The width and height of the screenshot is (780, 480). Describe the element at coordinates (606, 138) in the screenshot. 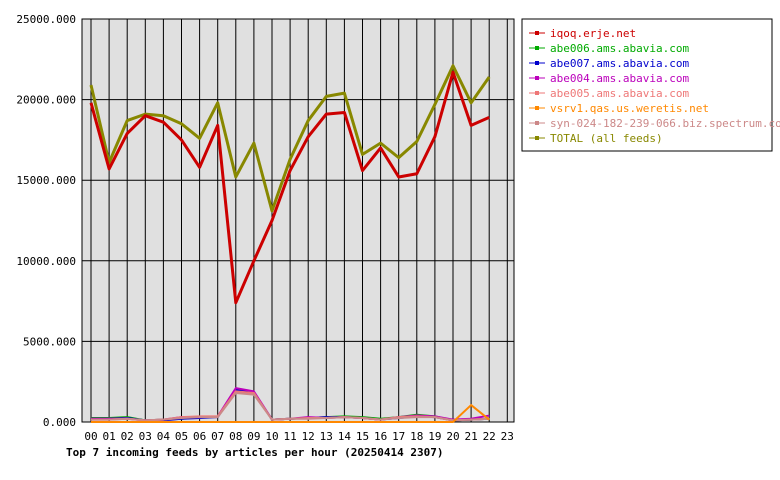

I see `legend-label: TOTAL (all feeds)` at that location.